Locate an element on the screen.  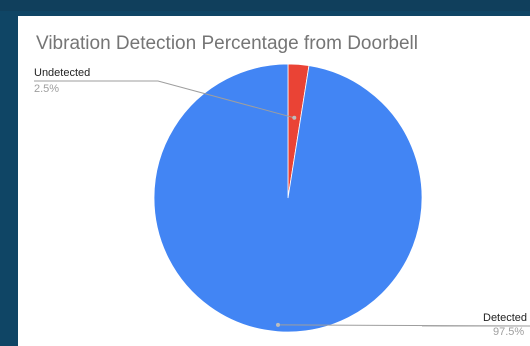
slice-percent-detected: 97.5% is located at coordinates (508, 332).